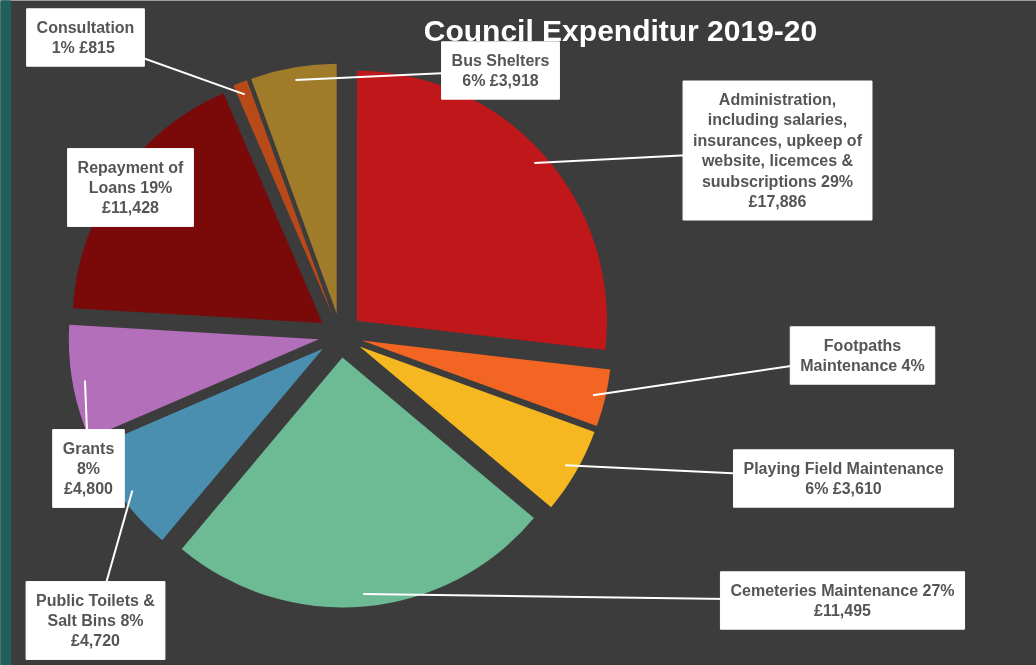  What do you see at coordinates (842, 600) in the screenshot?
I see `slice-label: Cemeteries Maintenance 27% £11,495` at bounding box center [842, 600].